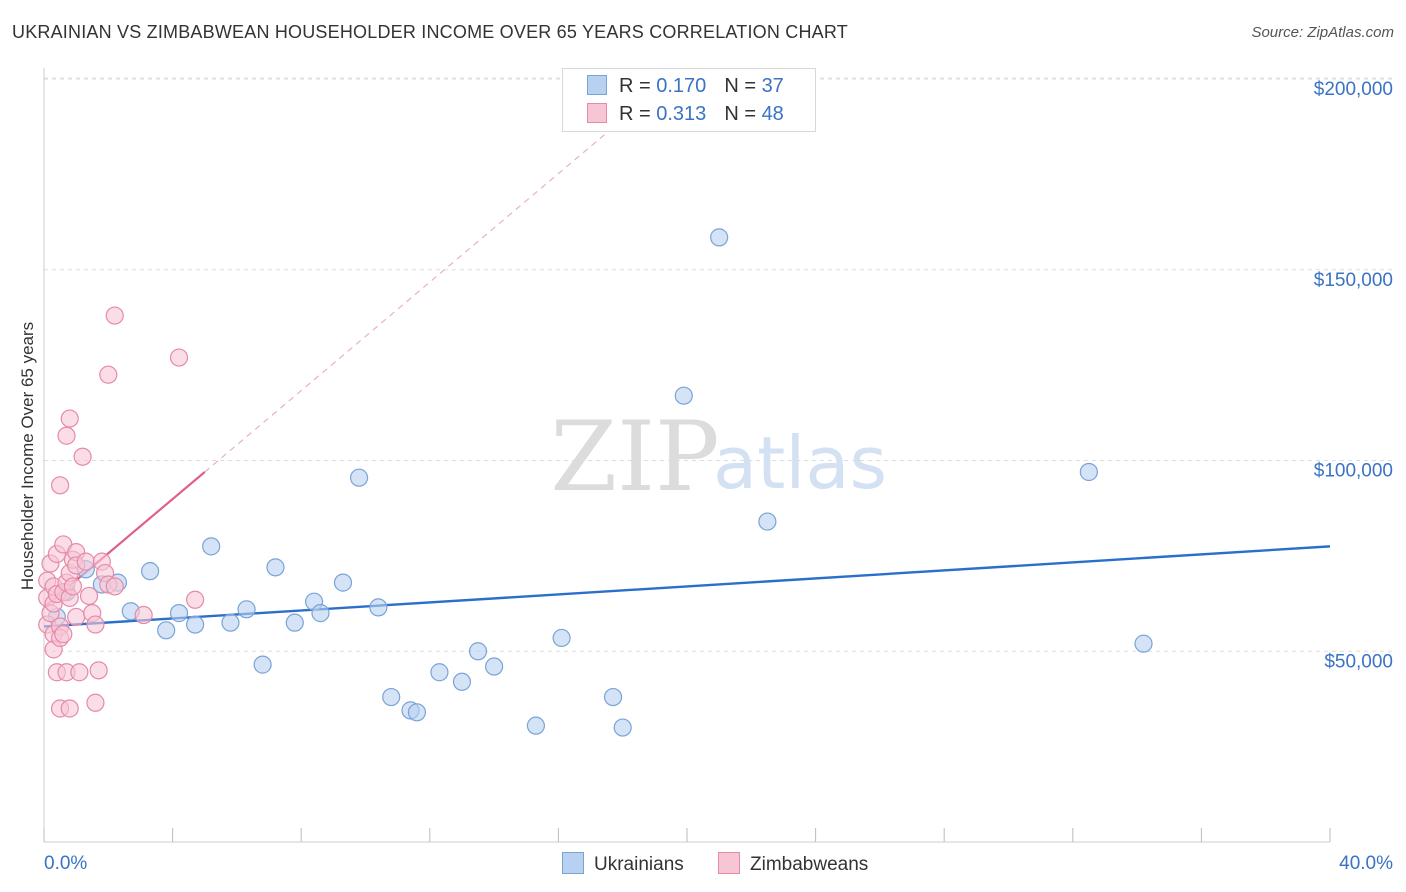 Image resolution: width=1406 pixels, height=892 pixels. What do you see at coordinates (772, 86) in the screenshot?
I see `legend-n-value: 37` at bounding box center [772, 86].